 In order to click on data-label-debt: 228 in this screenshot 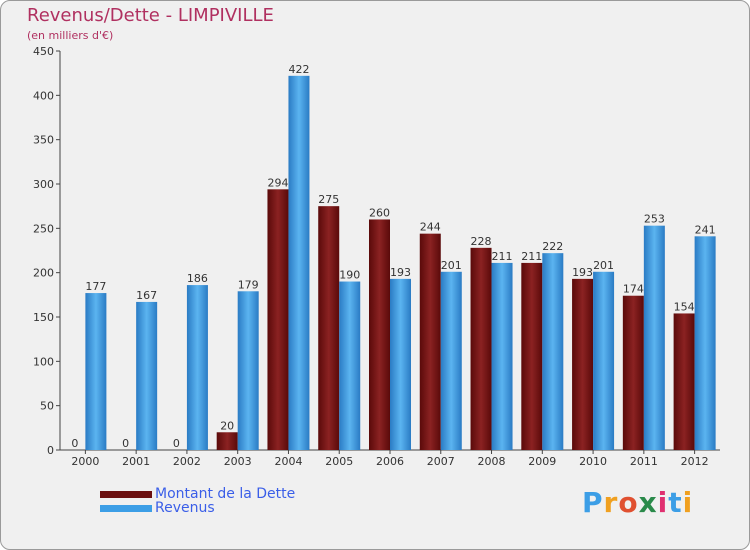, I will do `click(481, 241)`.